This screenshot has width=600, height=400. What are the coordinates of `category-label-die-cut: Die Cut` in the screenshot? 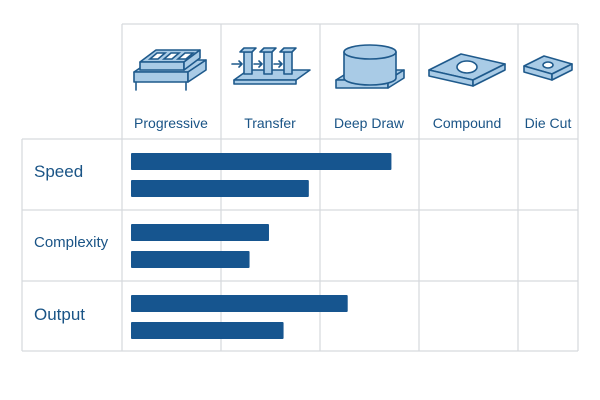 It's located at (548, 123).